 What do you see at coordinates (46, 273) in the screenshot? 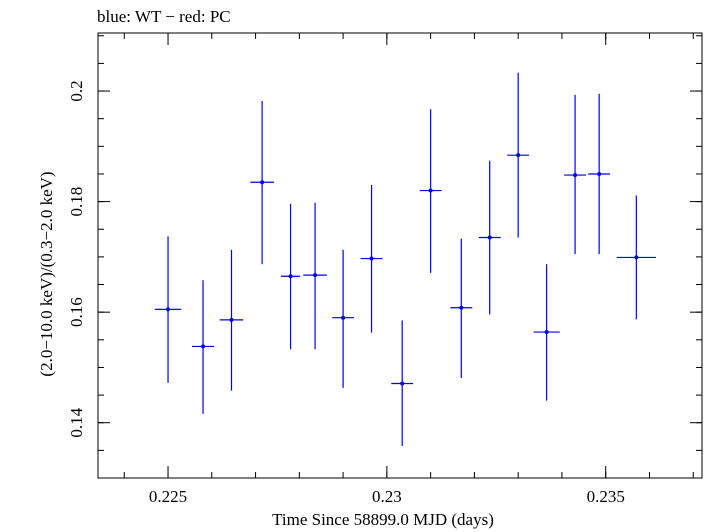
I see `y-axis-label: (2.0−10.0 keV)/(0.3−2.0 keV)` at bounding box center [46, 273].